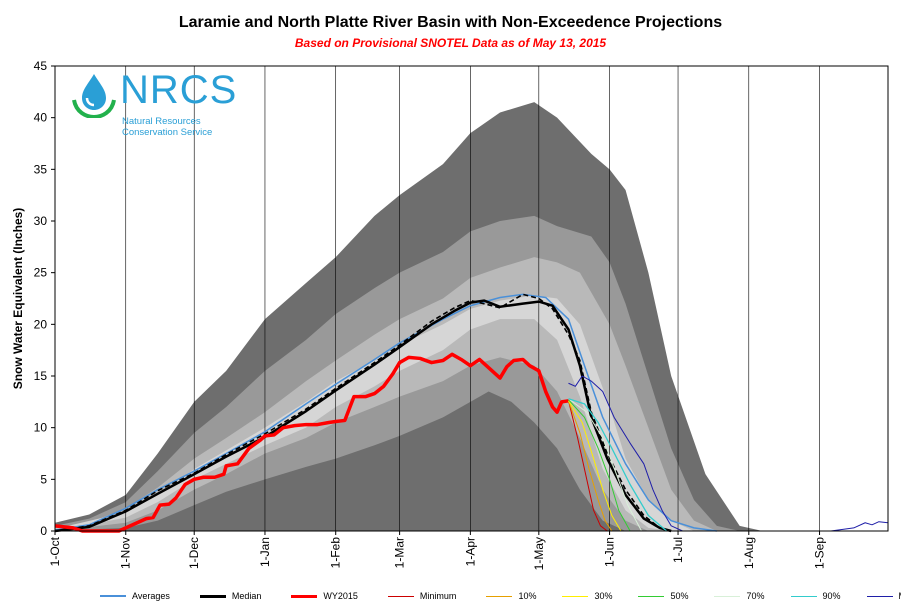 This screenshot has height=613, width=901. I want to click on legend-item: Averages, so click(135, 596).